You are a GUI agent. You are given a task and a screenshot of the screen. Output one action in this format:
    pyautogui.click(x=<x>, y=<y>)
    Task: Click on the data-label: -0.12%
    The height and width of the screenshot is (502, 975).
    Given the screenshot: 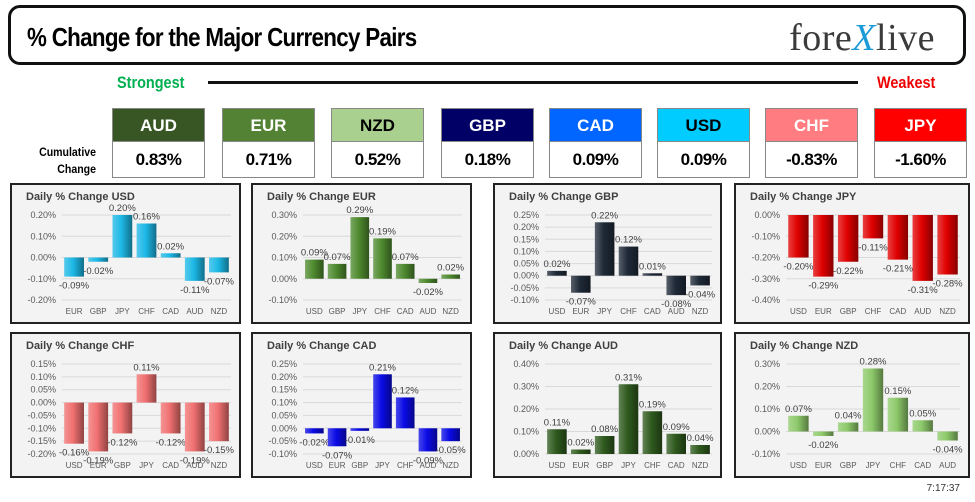 What is the action you would take?
    pyautogui.click(x=171, y=442)
    